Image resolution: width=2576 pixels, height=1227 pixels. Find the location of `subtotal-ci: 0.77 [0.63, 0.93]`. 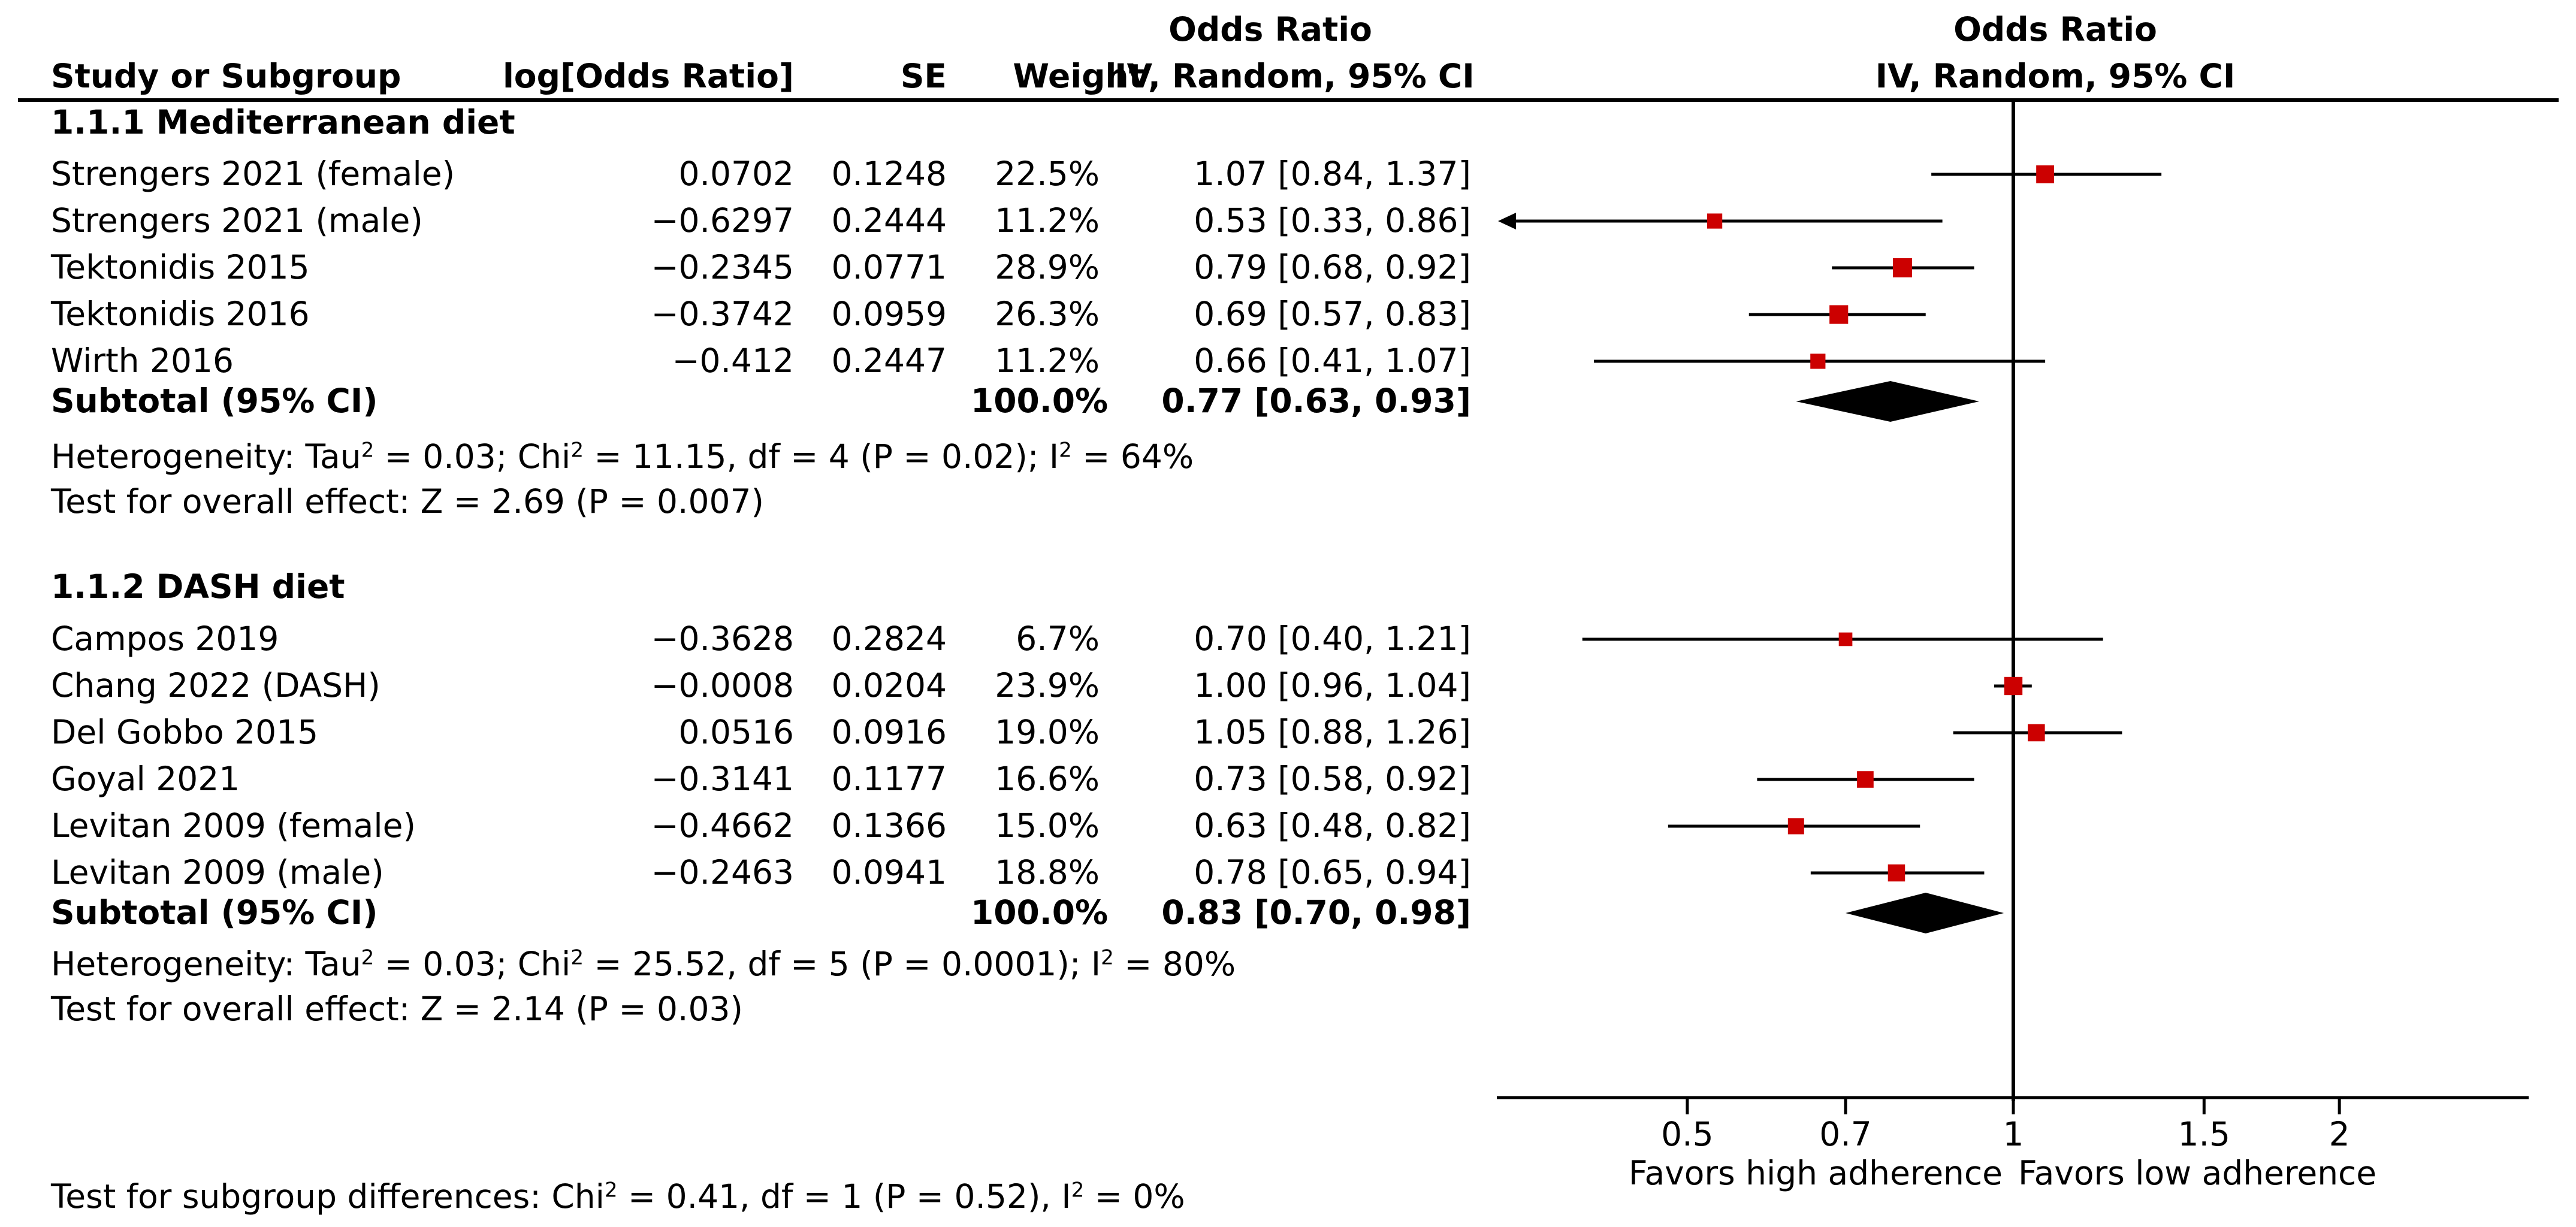

subtotal-ci: 0.77 [0.63, 0.93] is located at coordinates (1316, 401).